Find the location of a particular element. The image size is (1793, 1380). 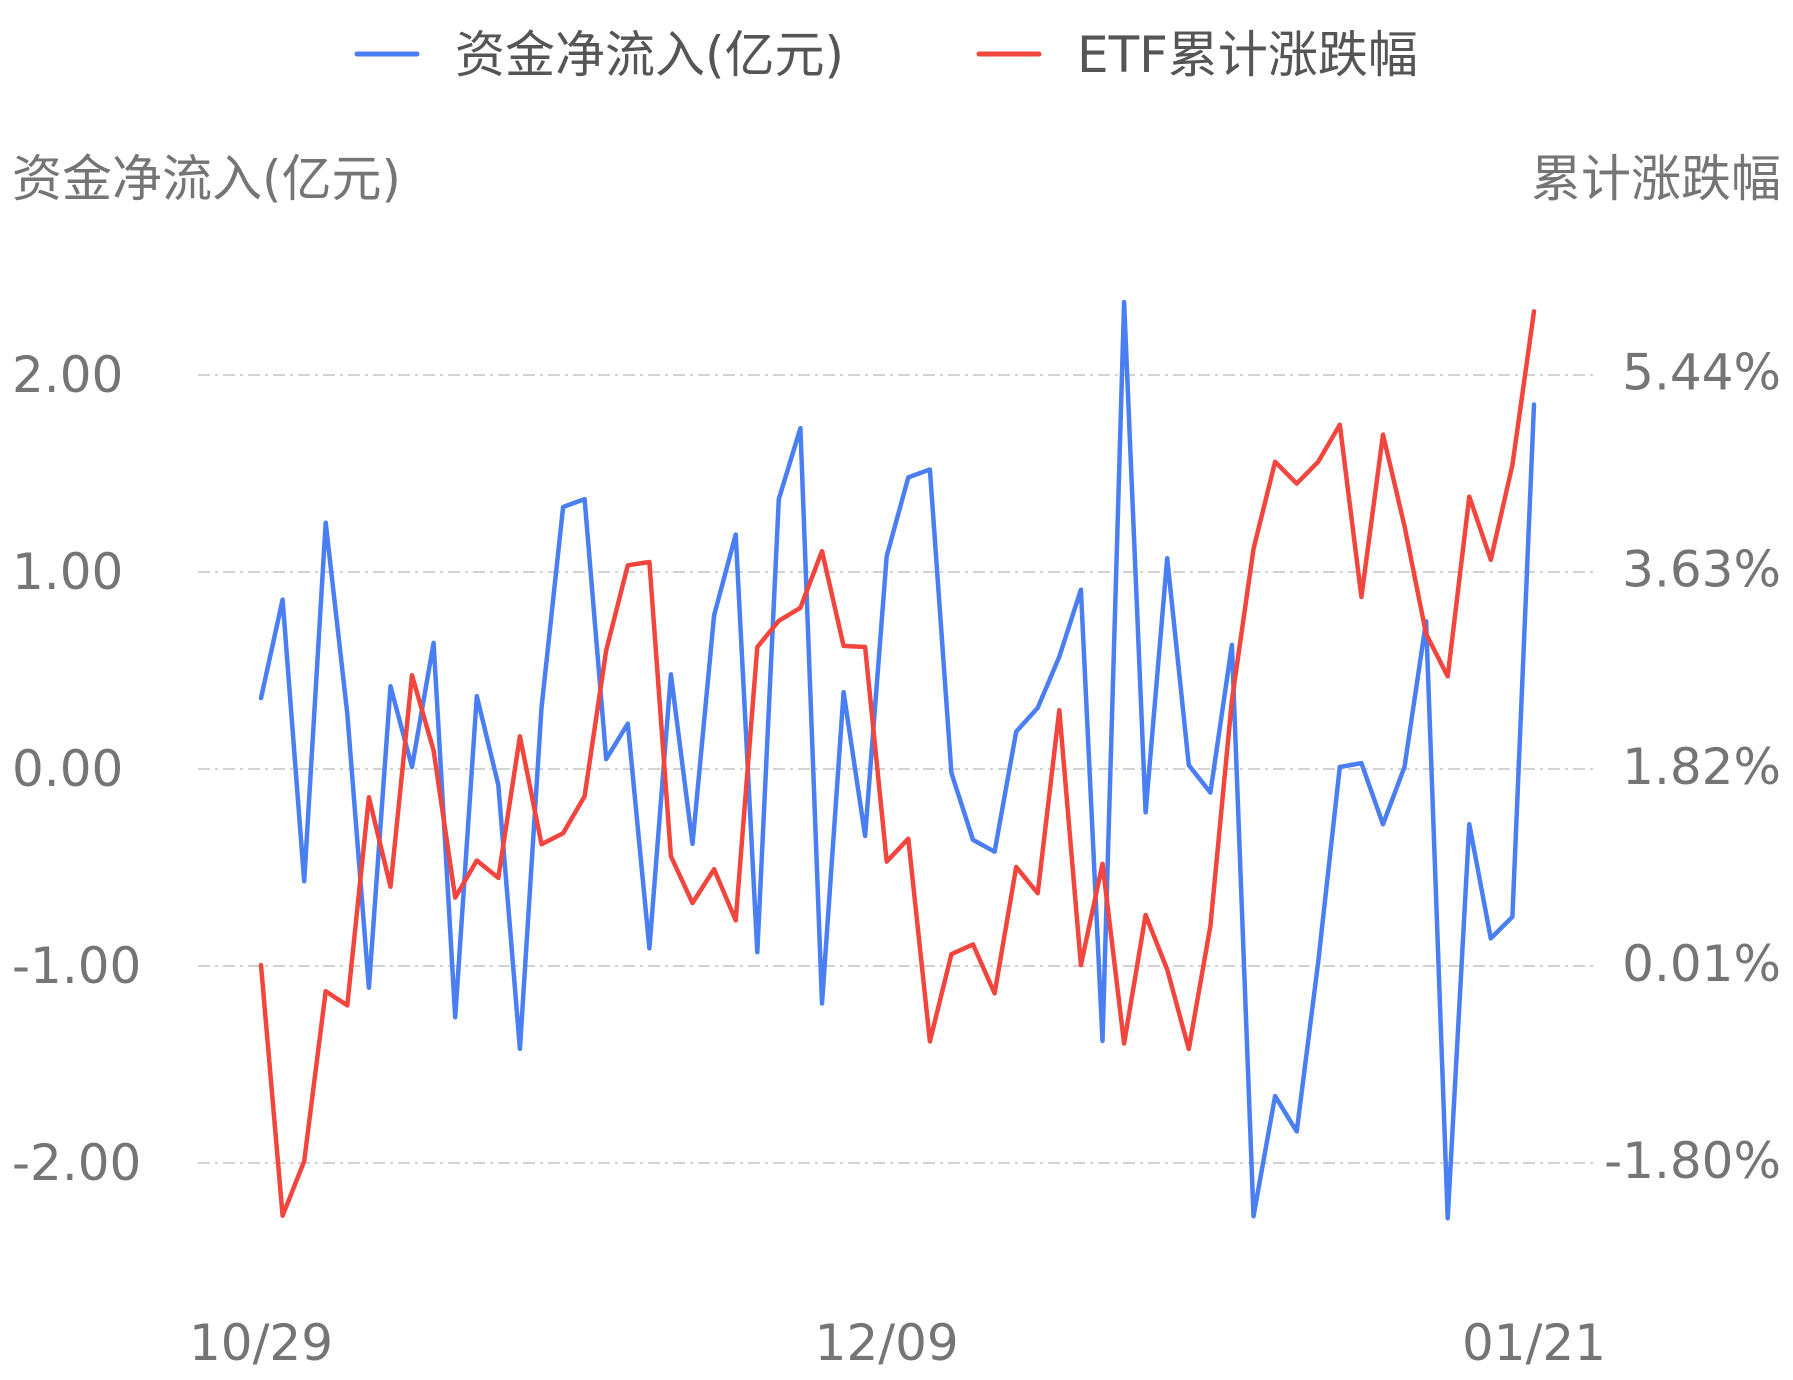

y-right-tick-label: 3.63% is located at coordinates (1701, 570).